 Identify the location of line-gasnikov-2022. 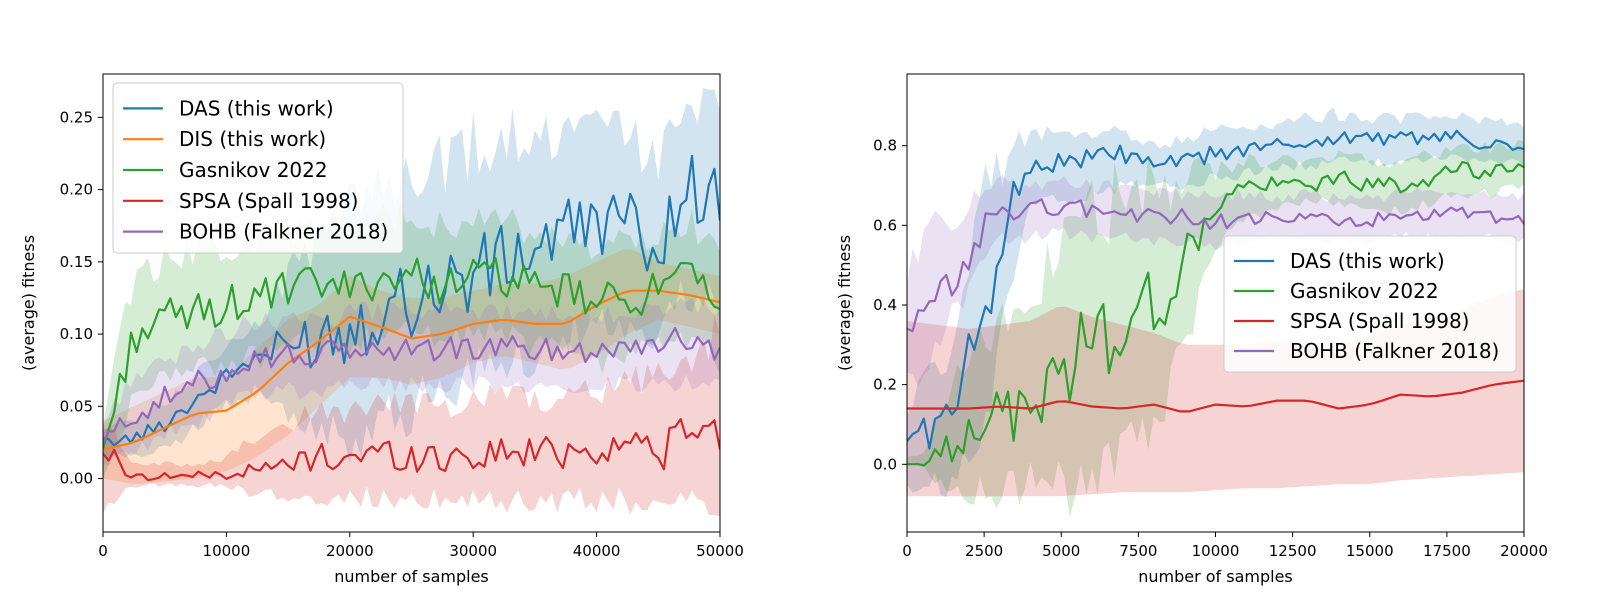
(411, 353).